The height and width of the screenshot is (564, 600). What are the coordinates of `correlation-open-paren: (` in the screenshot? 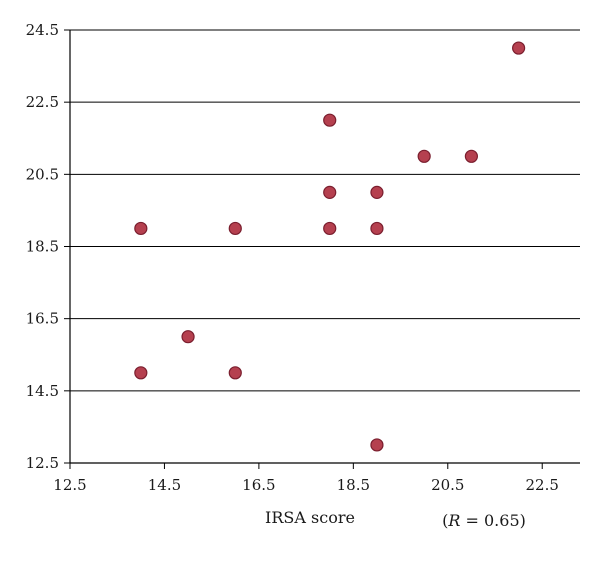 It's located at (445, 520).